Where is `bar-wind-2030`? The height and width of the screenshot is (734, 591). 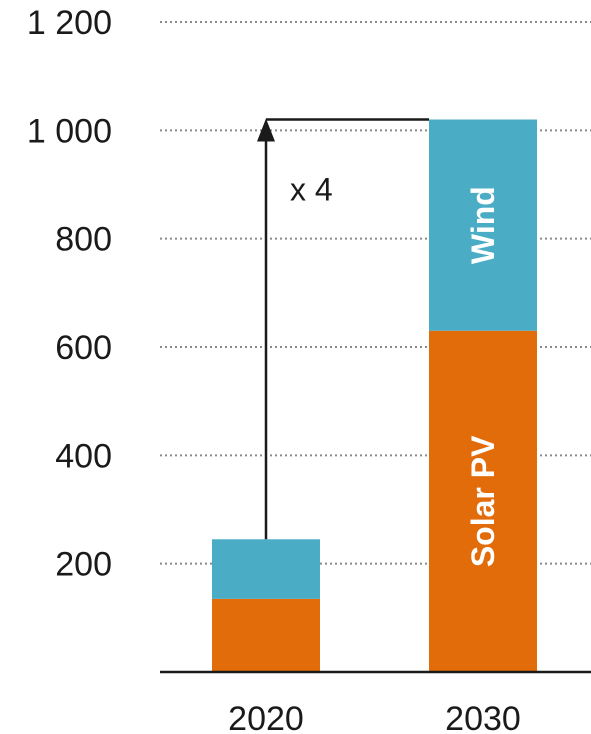 bar-wind-2030 is located at coordinates (483, 225).